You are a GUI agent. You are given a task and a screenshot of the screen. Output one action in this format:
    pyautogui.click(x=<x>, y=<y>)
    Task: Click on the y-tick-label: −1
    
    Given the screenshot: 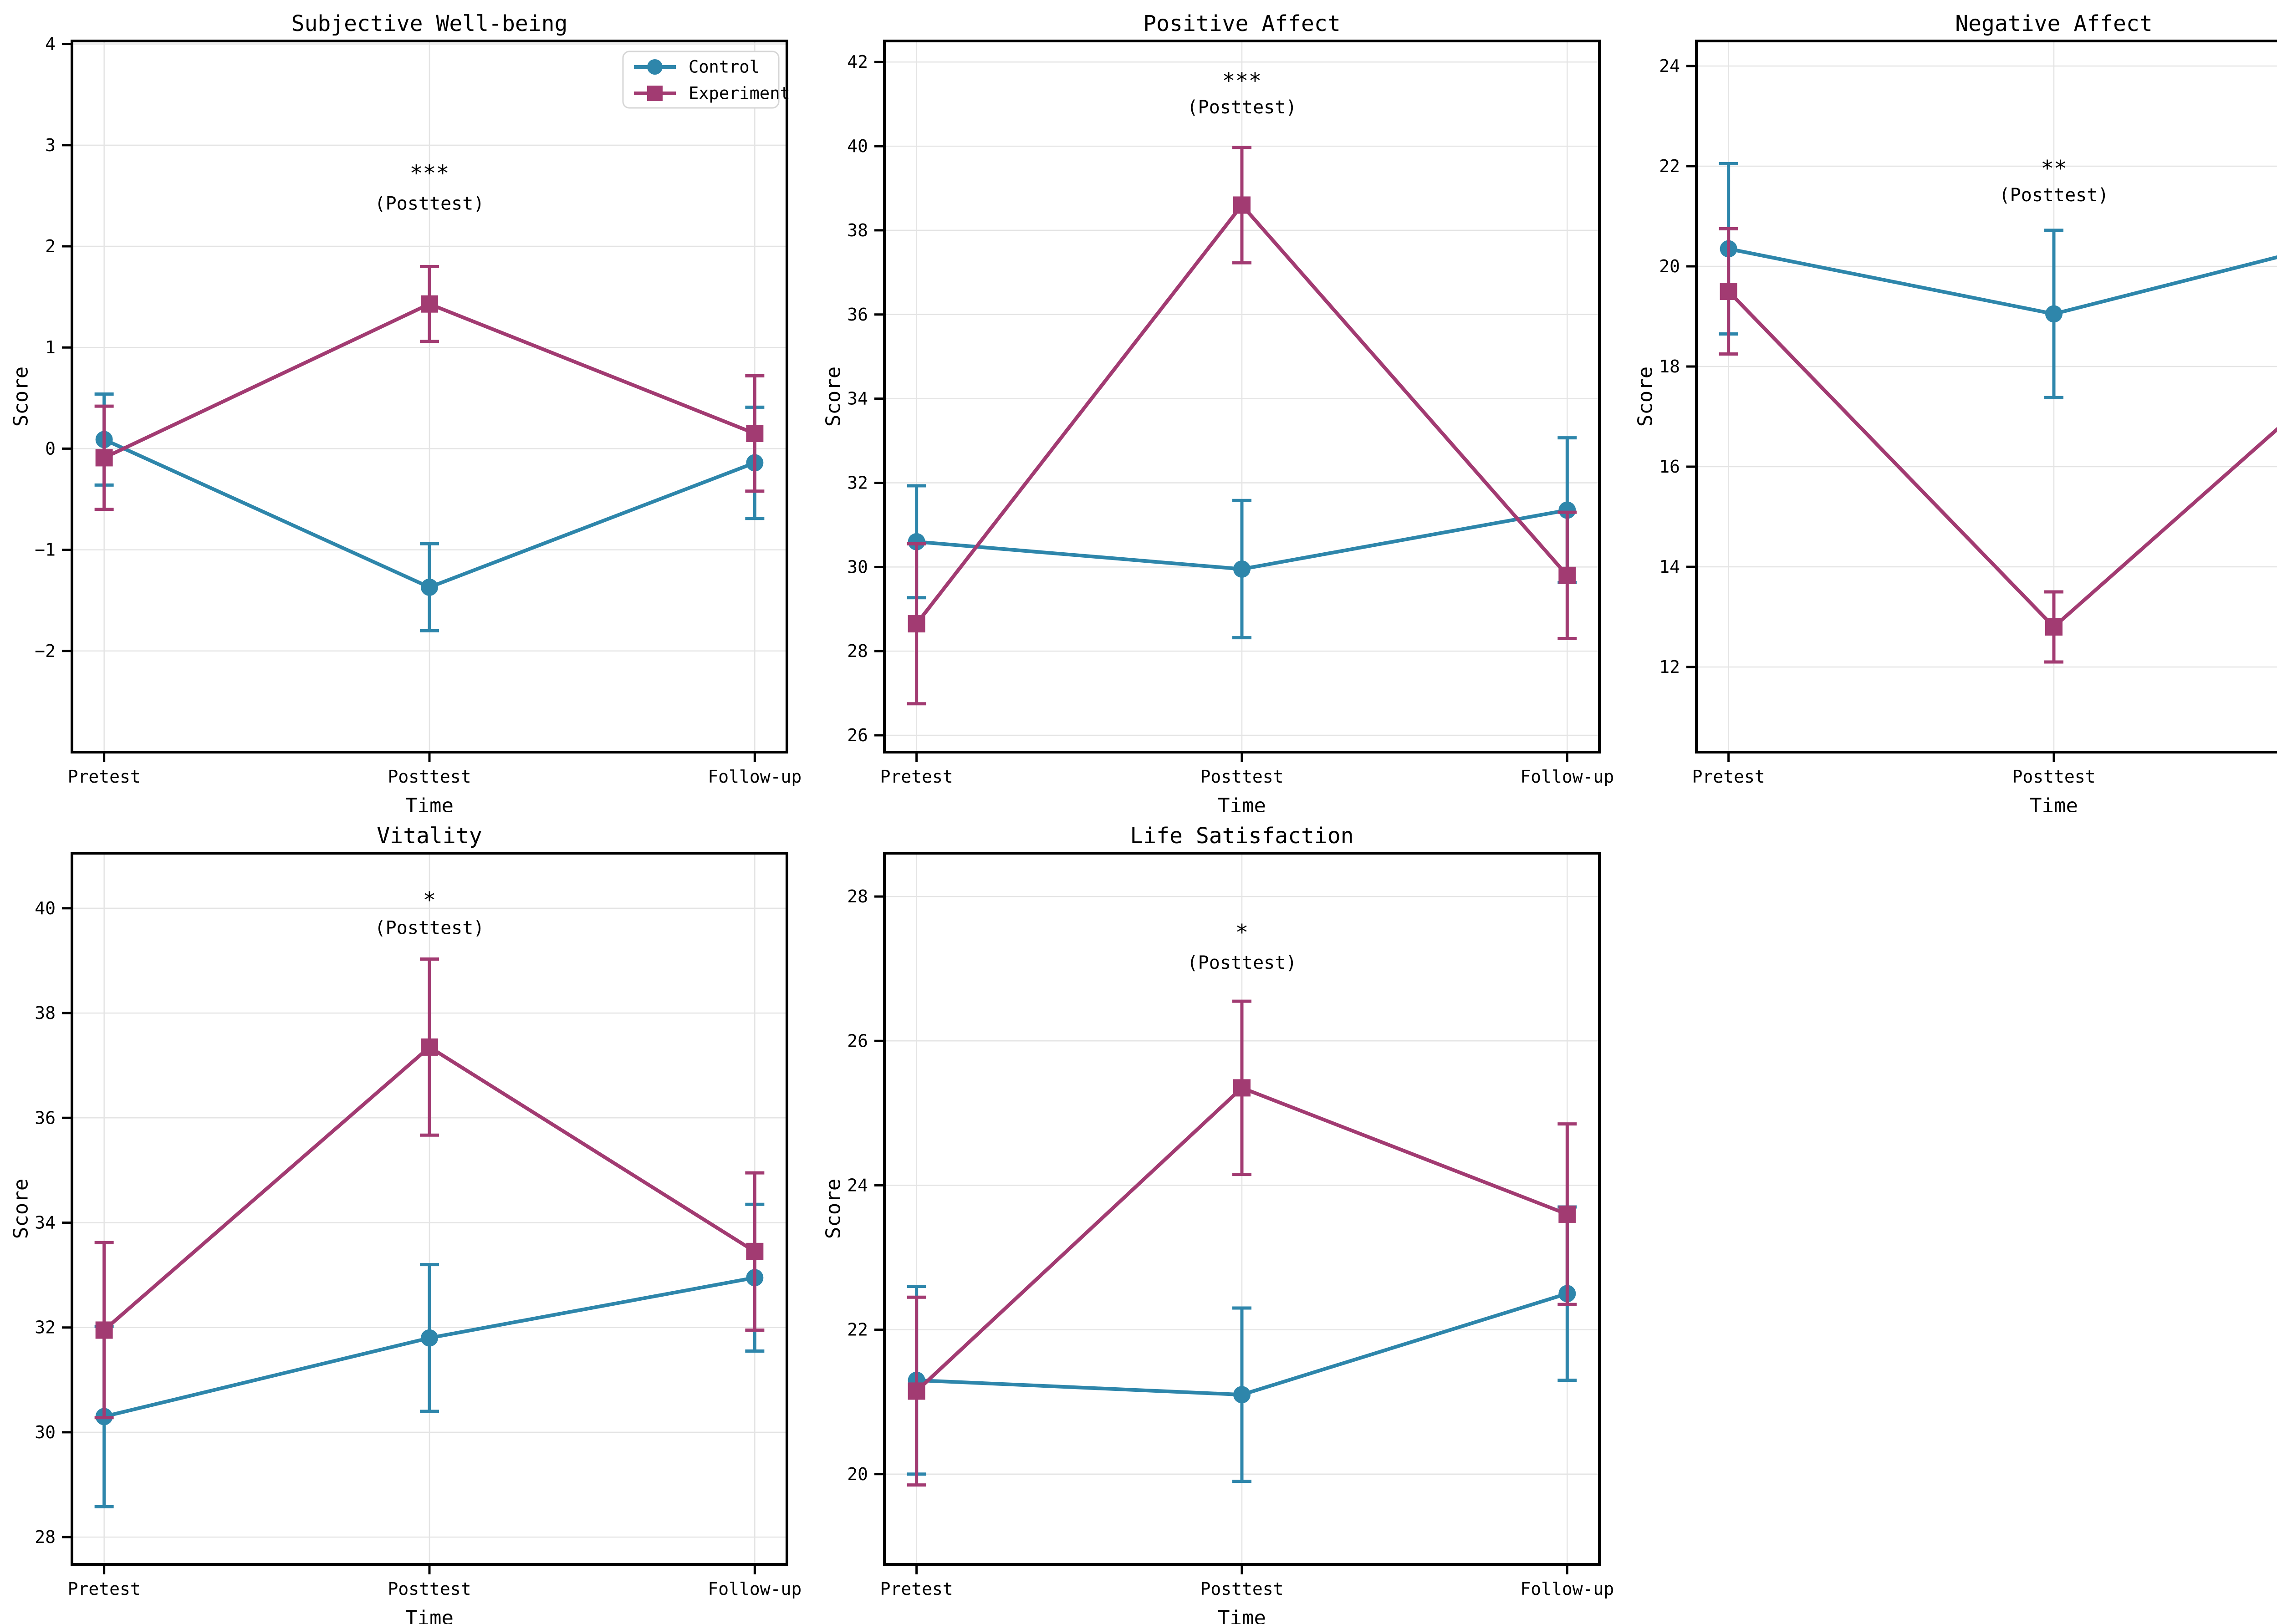 What is the action you would take?
    pyautogui.click(x=46, y=550)
    